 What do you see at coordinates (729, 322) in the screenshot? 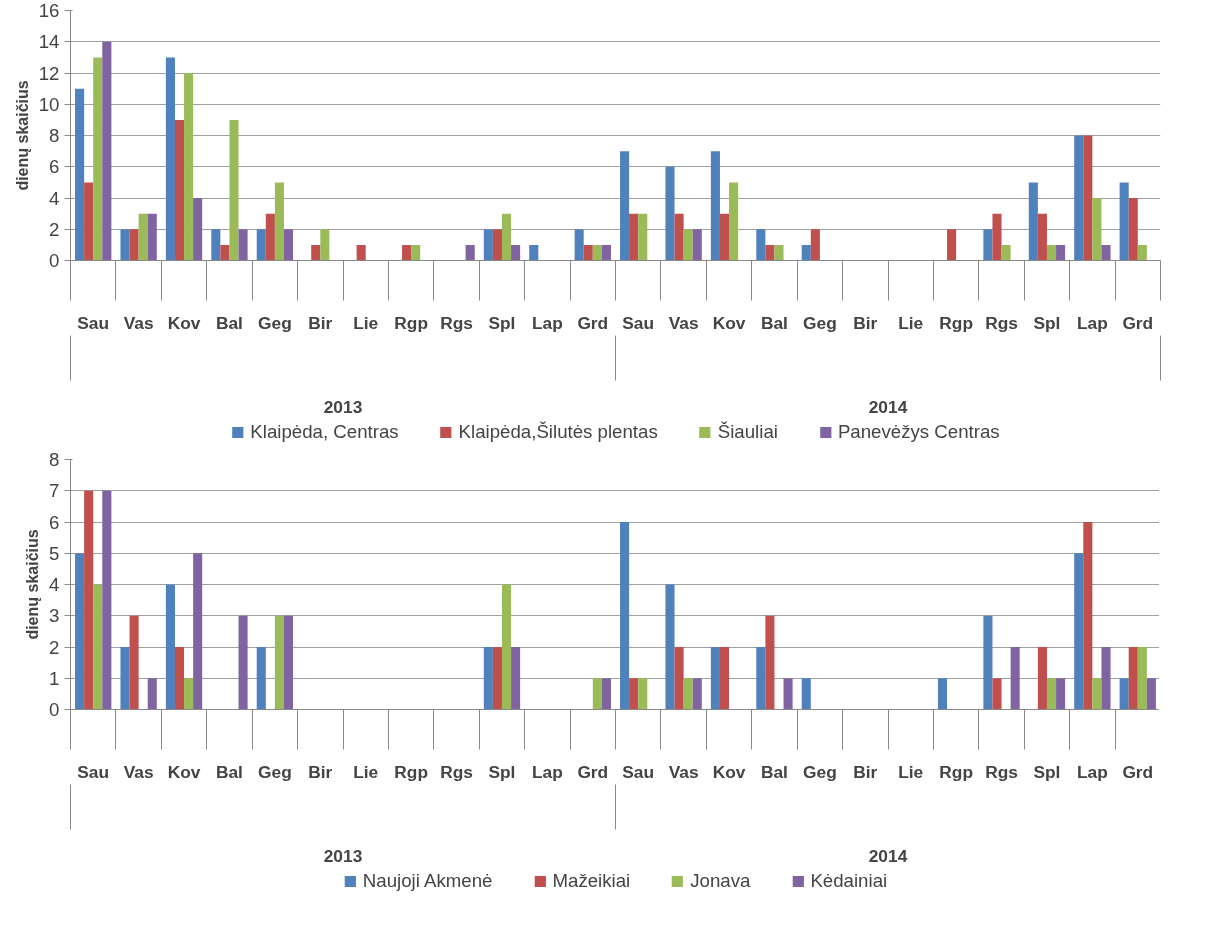
I see `x-tick-label: Kov` at bounding box center [729, 322].